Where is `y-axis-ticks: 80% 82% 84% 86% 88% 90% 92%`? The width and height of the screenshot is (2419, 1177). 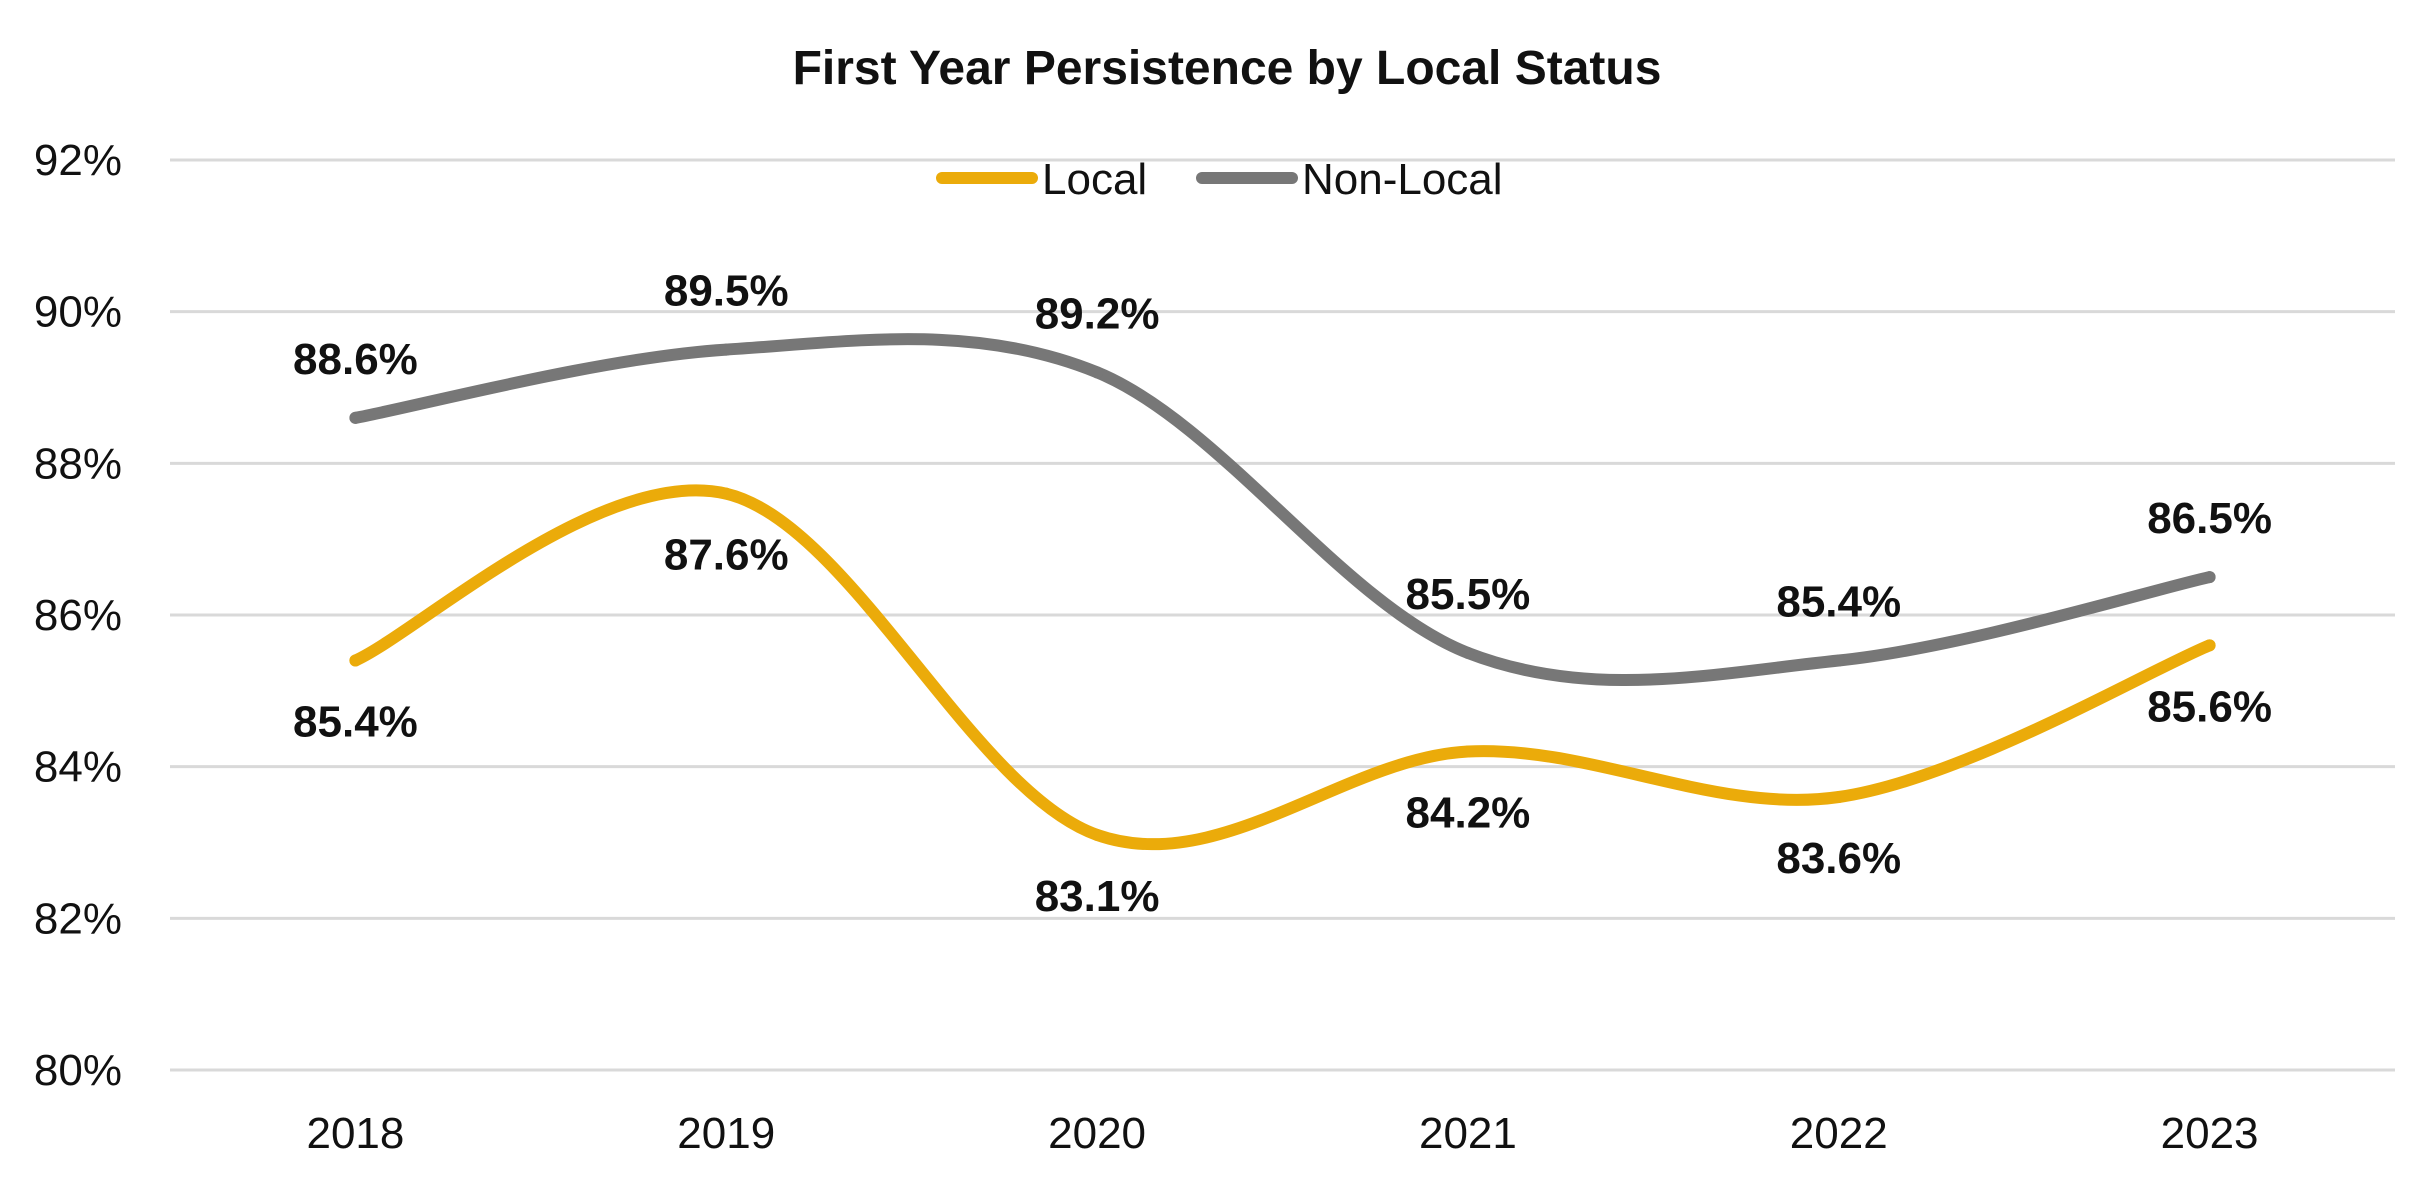
y-axis-ticks: 80% 82% 84% 86% 88% 90% 92% is located at coordinates (78, 615).